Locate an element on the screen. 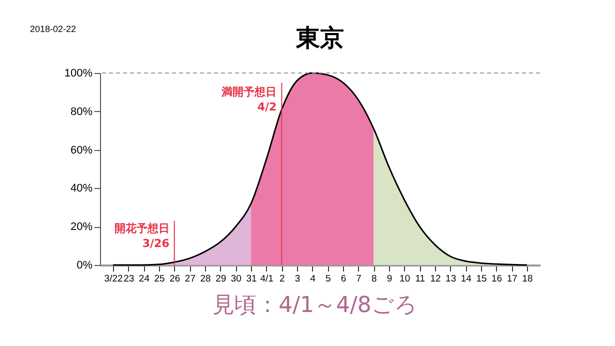  x-tick-label: 27 is located at coordinates (190, 279).